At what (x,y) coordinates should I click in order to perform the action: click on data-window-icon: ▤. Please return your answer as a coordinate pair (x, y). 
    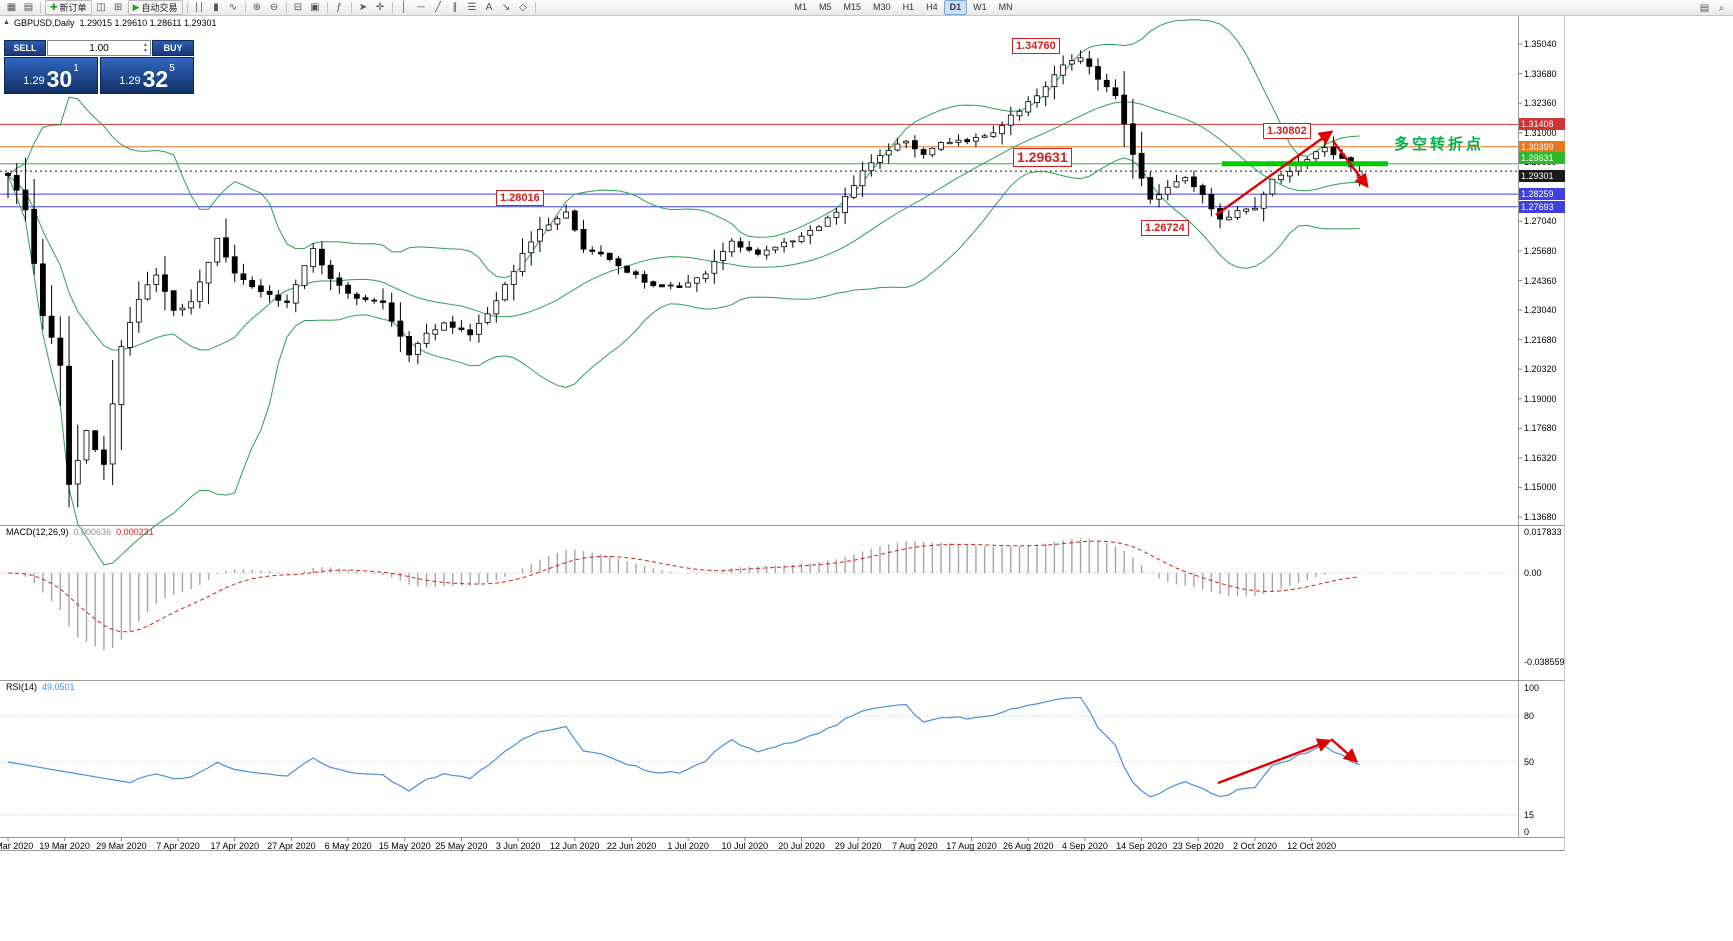
    Looking at the image, I should click on (1704, 8).